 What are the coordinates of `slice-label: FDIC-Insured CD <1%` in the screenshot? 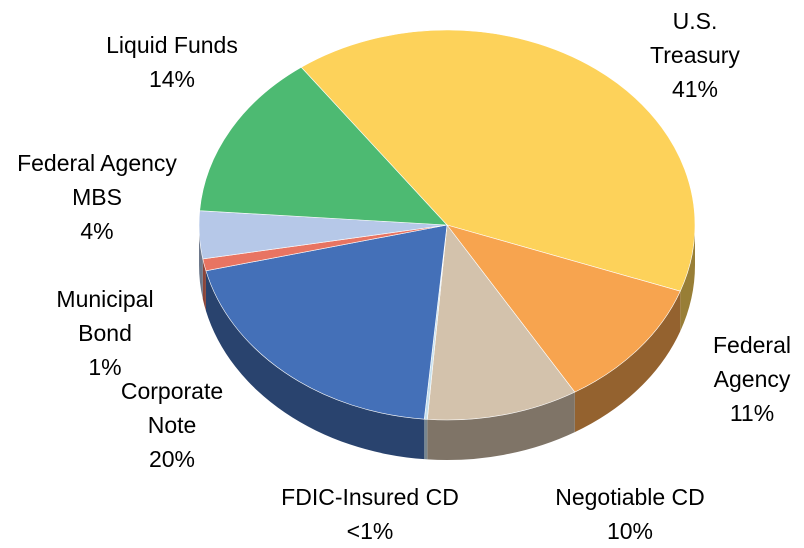 It's located at (370, 514).